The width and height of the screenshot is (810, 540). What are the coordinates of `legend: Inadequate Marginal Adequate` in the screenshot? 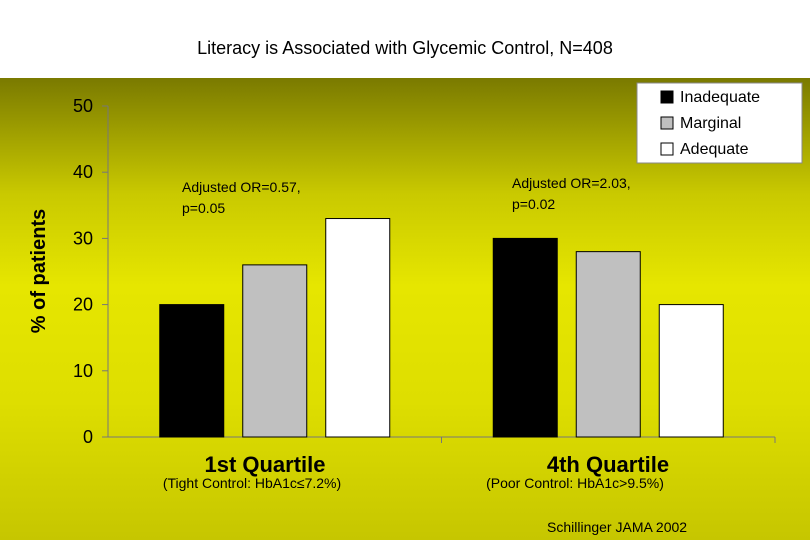 It's located at (719, 123).